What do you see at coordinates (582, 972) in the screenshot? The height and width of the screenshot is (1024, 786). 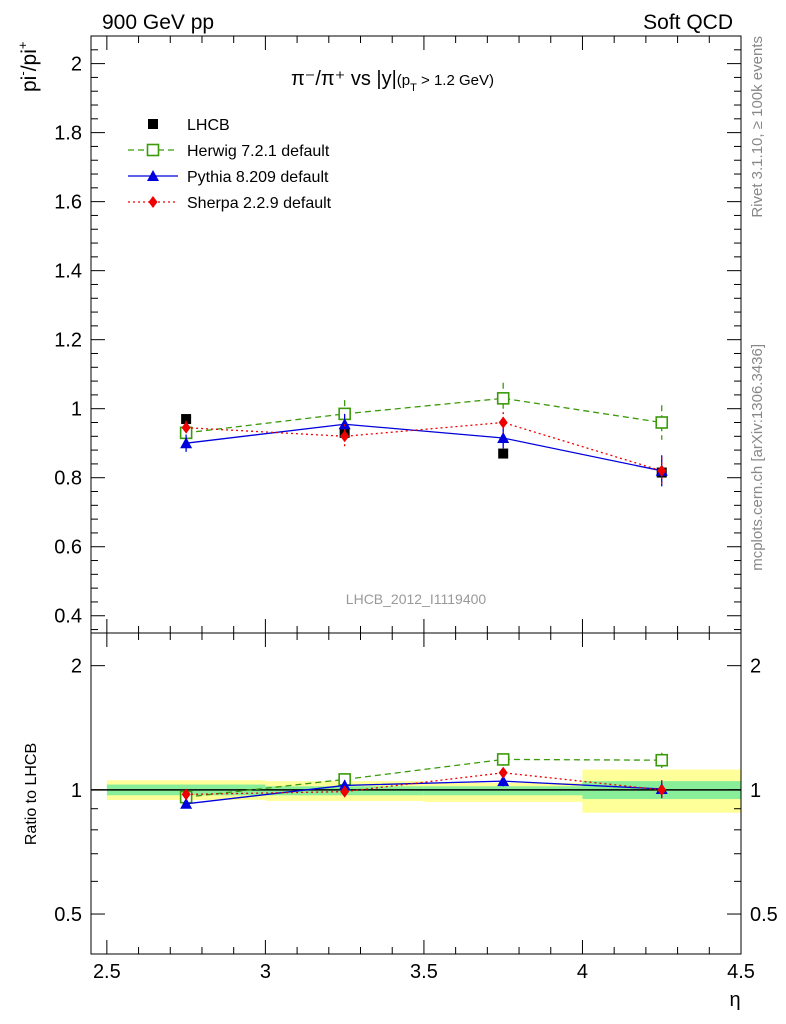 I see `x-tick-label: 4` at bounding box center [582, 972].